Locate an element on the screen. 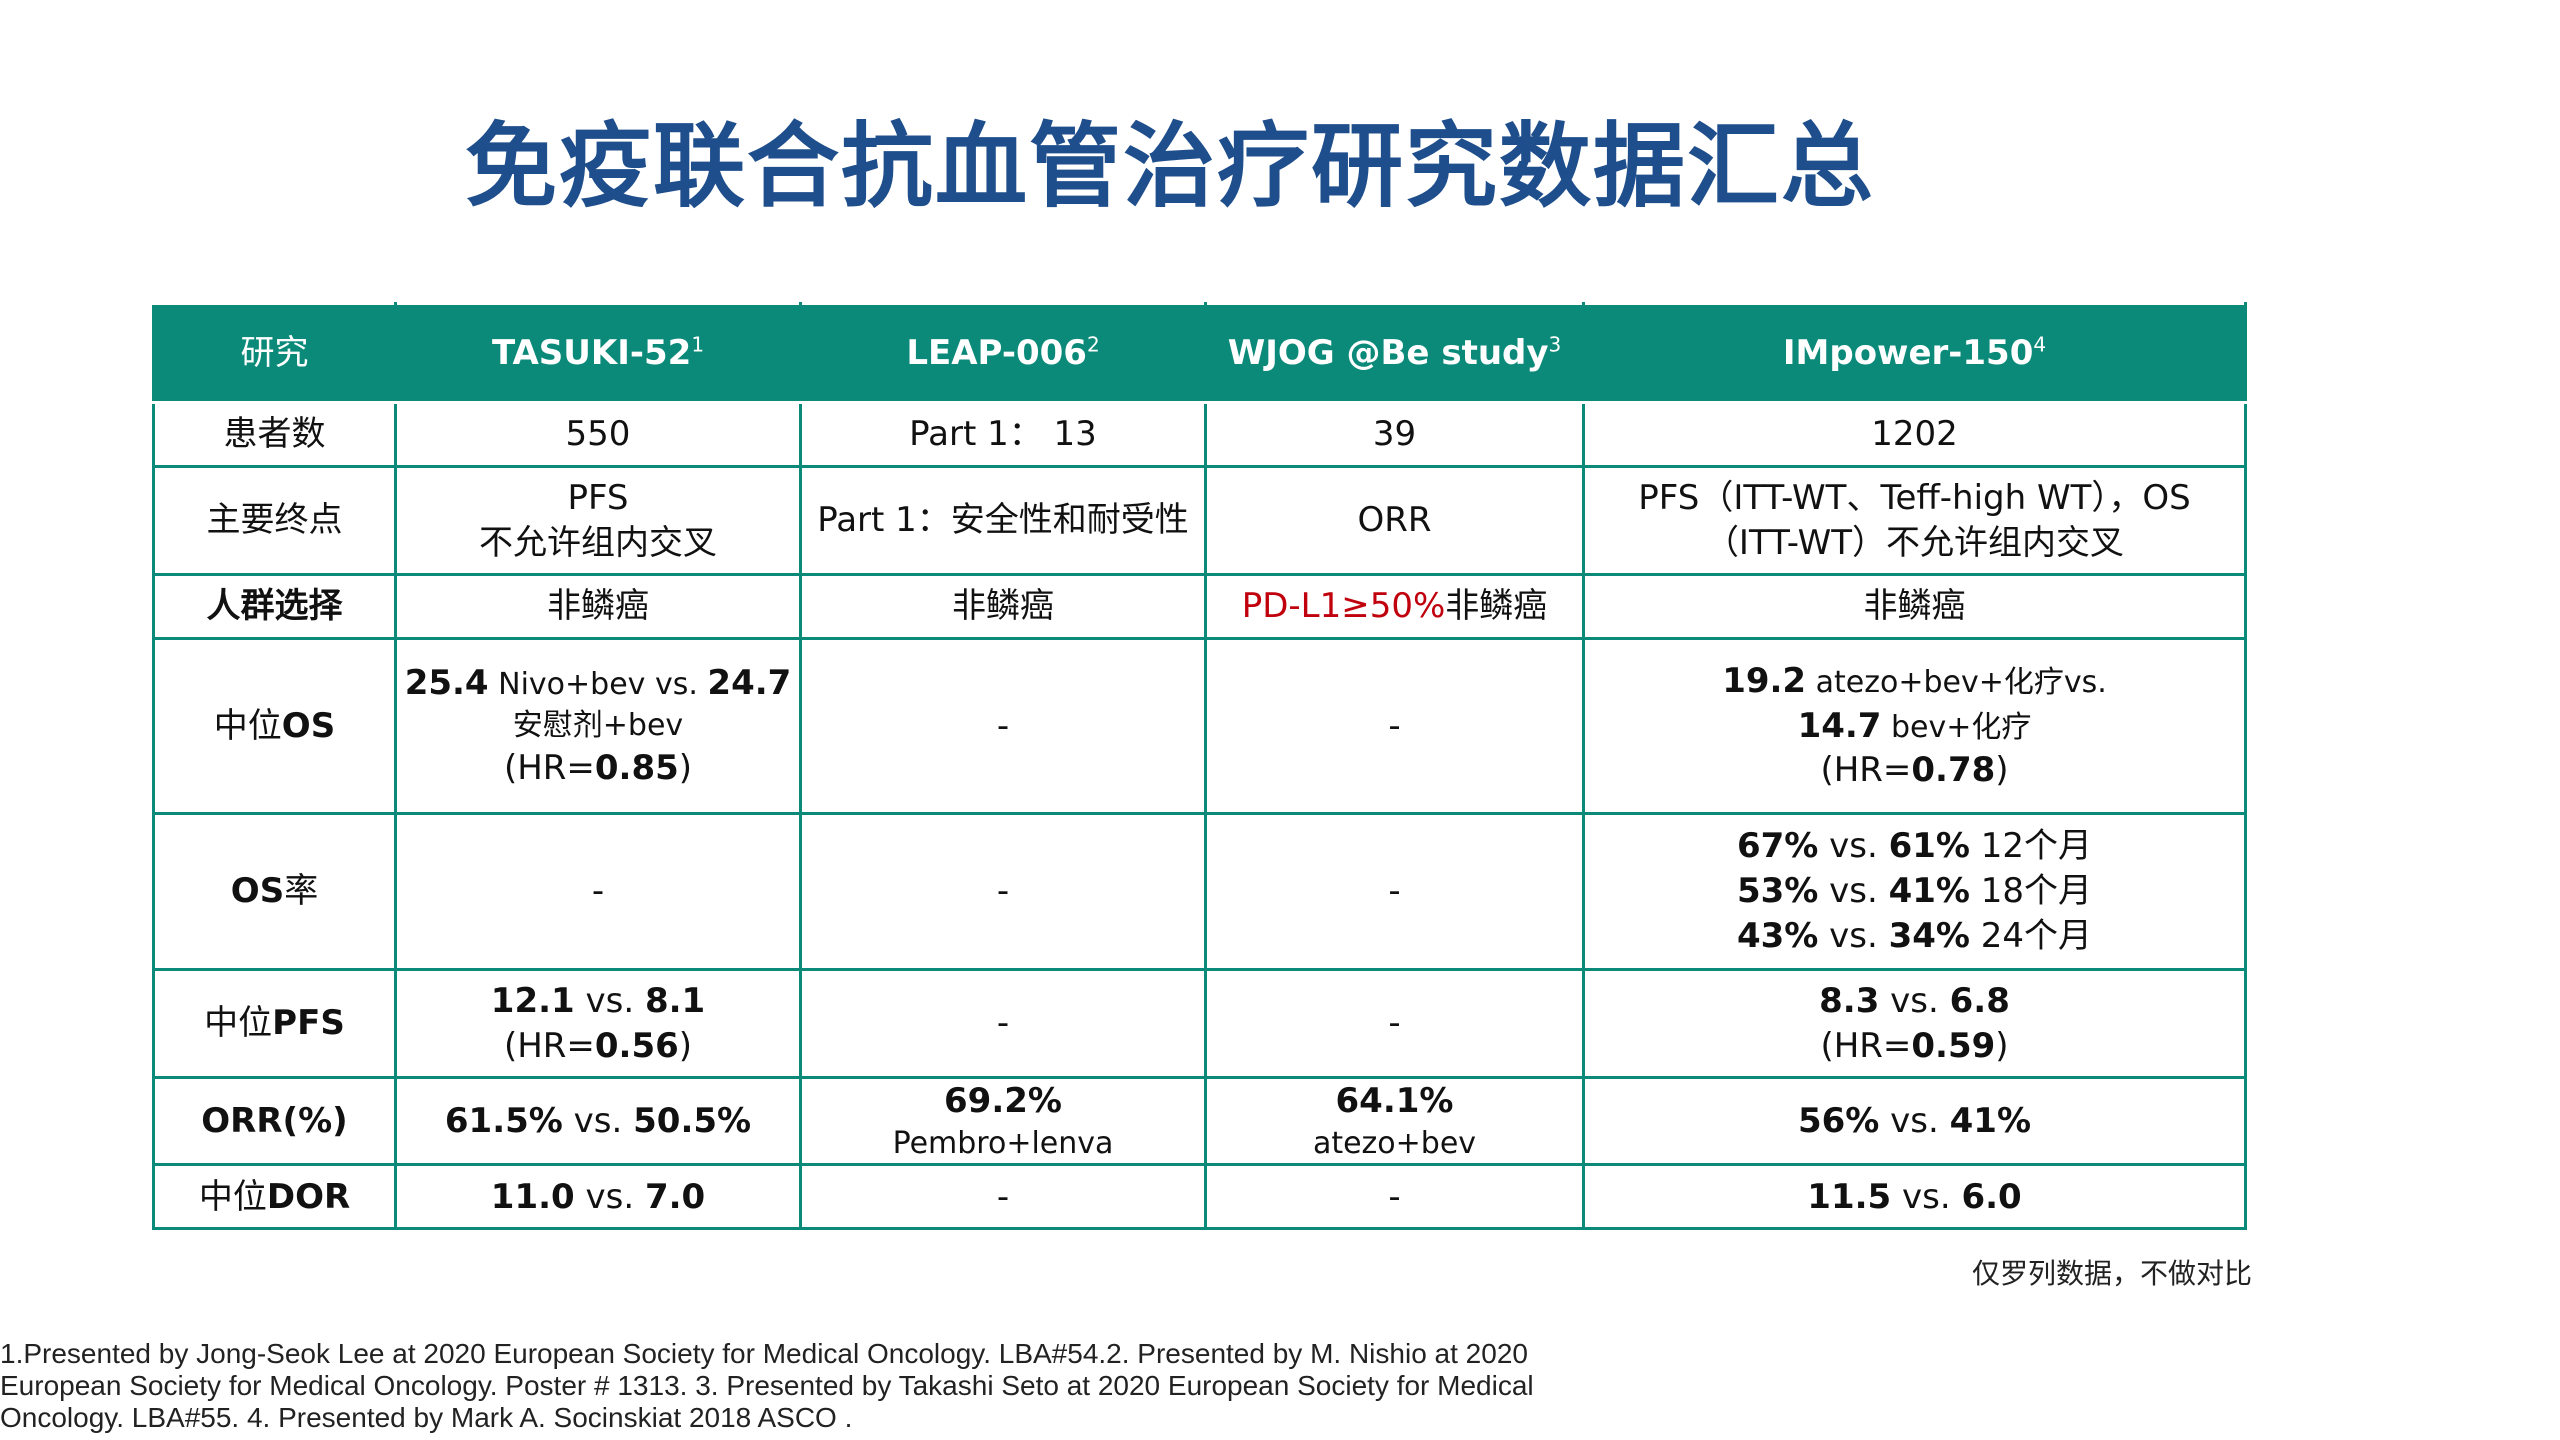 The height and width of the screenshot is (1440, 2560). header-leap-006: LEAP-0062 is located at coordinates (1003, 353).